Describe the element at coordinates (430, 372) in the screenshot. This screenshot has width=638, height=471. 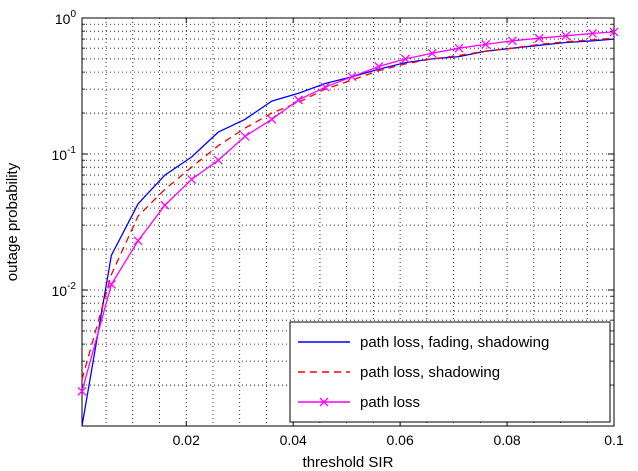
I see `legend-label: path loss, shadowing` at that location.